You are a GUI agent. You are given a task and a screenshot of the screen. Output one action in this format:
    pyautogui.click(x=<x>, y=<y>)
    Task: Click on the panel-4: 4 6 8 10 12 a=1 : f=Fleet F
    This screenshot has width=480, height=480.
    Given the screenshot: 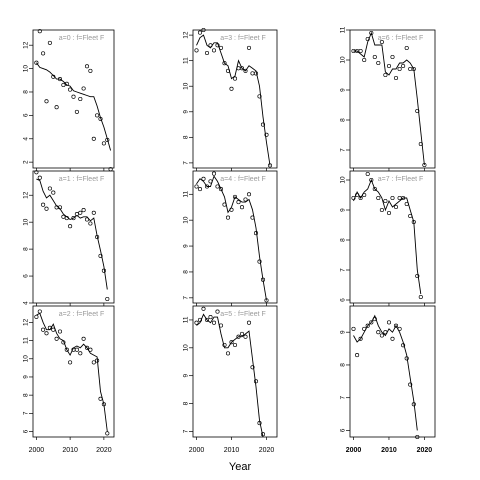 What is the action you would take?
    pyautogui.click(x=69, y=238)
    